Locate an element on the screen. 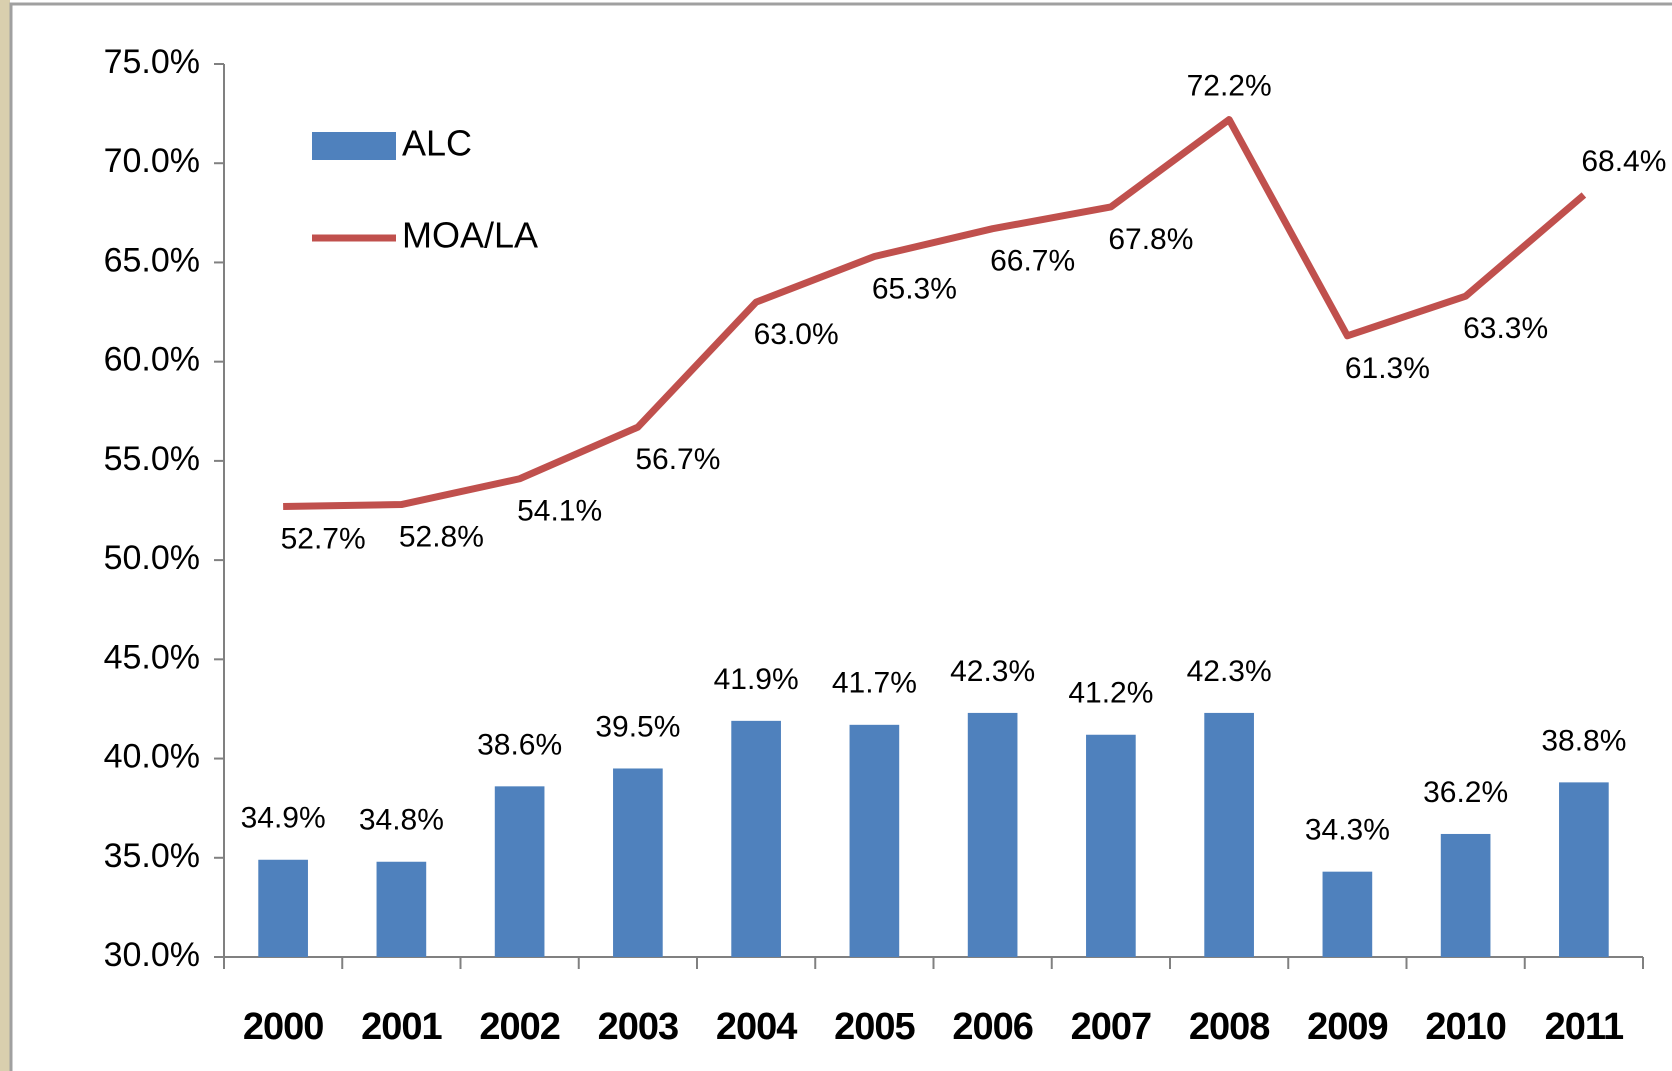  line-value-label: 61.3% is located at coordinates (1387, 368).